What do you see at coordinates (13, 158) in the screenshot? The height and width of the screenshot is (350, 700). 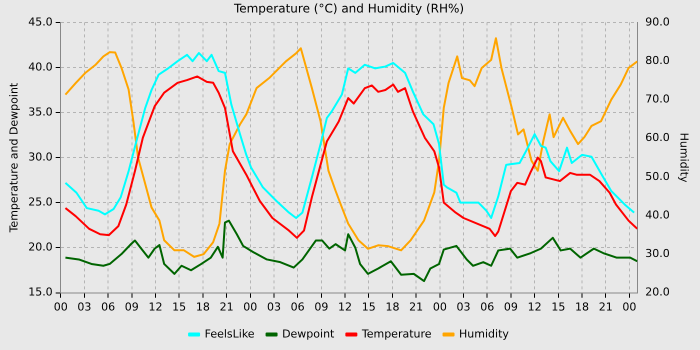 I see `y-axis-title: Temperature and Dewpoint` at bounding box center [13, 158].